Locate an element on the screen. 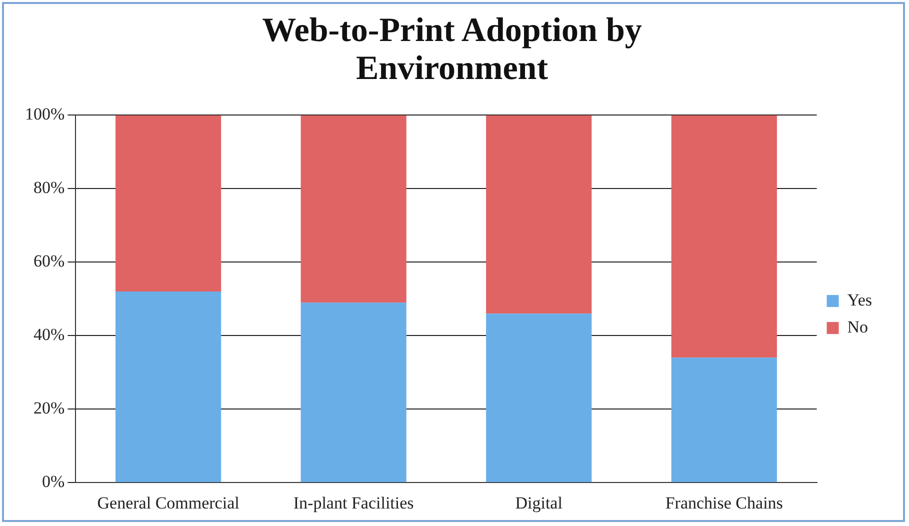 The height and width of the screenshot is (526, 909). y-tick-label: 80% is located at coordinates (49, 188).